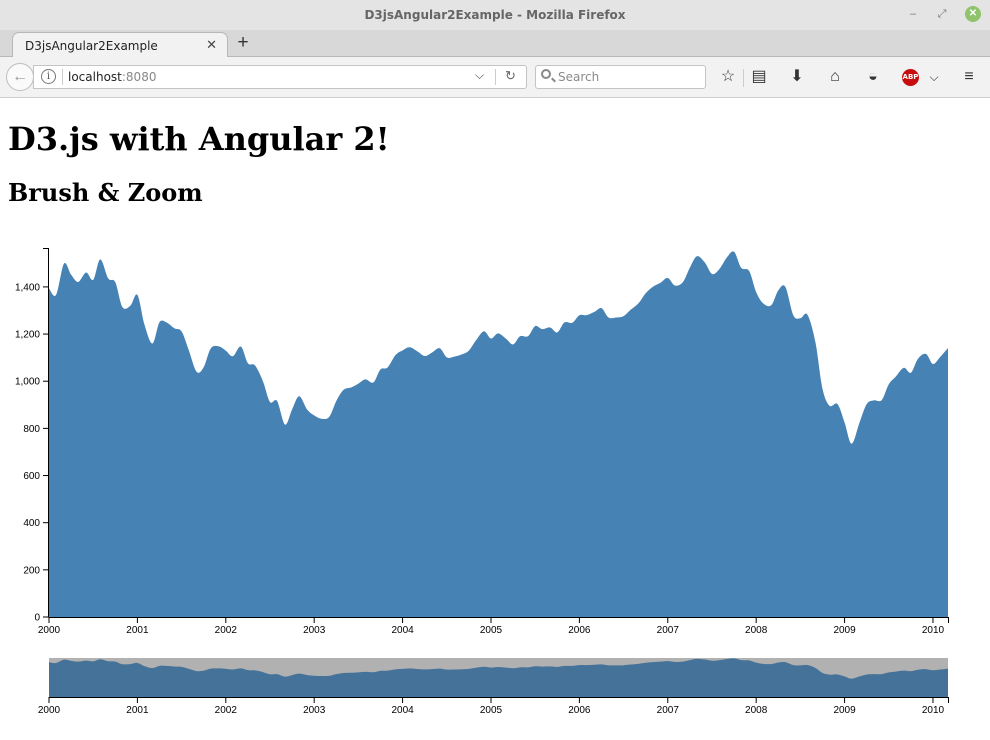 Image resolution: width=990 pixels, height=740 pixels. Describe the element at coordinates (105, 192) in the screenshot. I see `page-subtitle: Brush & Zoom` at that location.